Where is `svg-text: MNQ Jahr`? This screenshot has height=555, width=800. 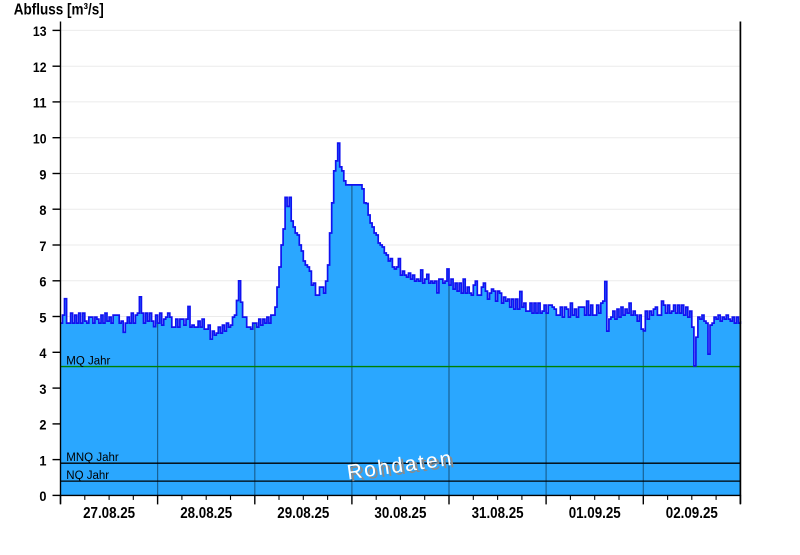 svg-text: MNQ Jahr is located at coordinates (92, 458).